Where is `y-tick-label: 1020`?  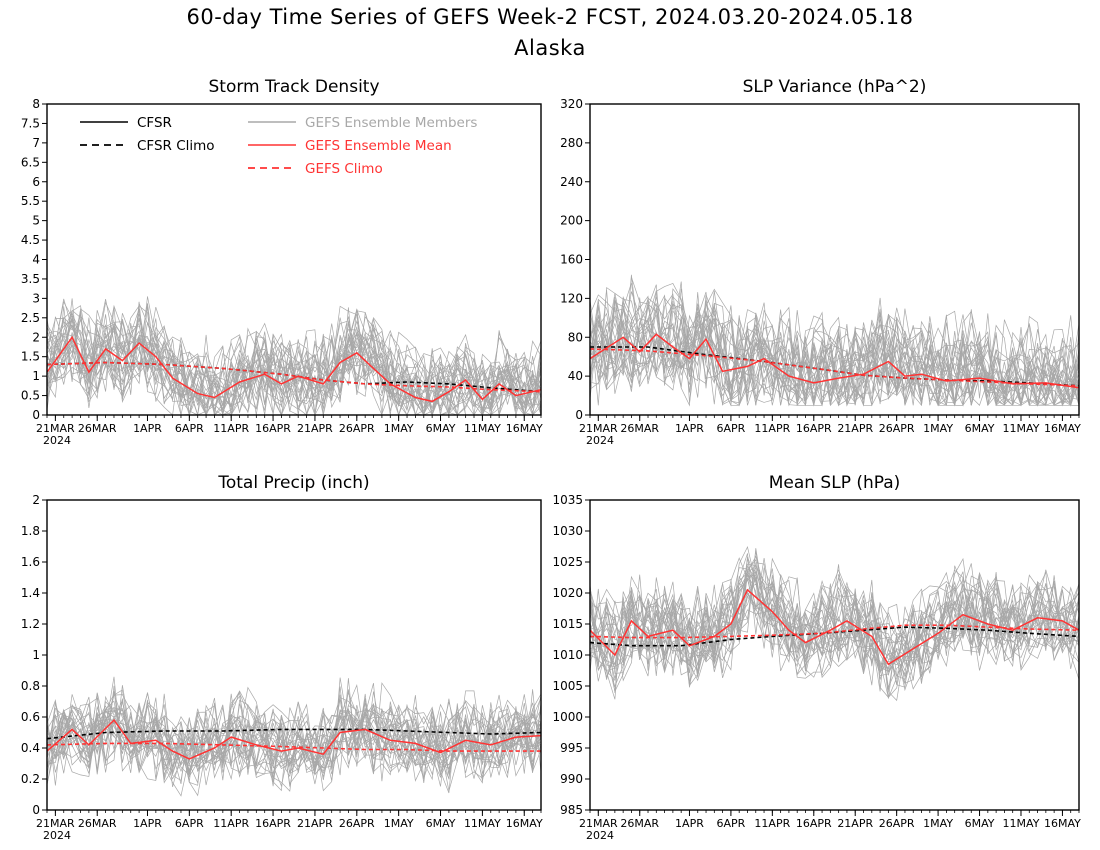 y-tick-label: 1020 is located at coordinates (567, 593).